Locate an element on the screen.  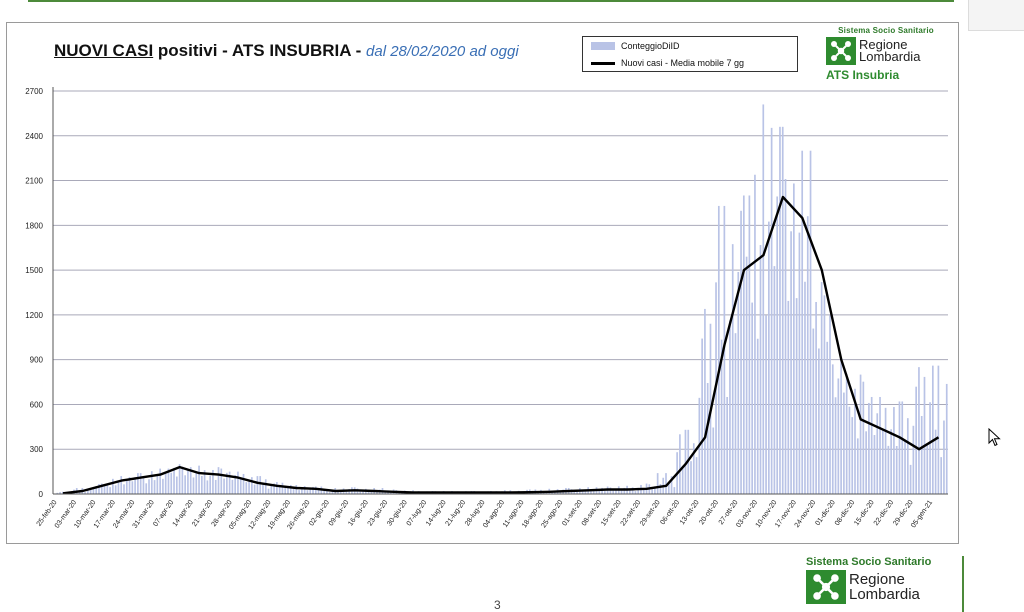
y-tick-label: 0 is located at coordinates (41, 494).